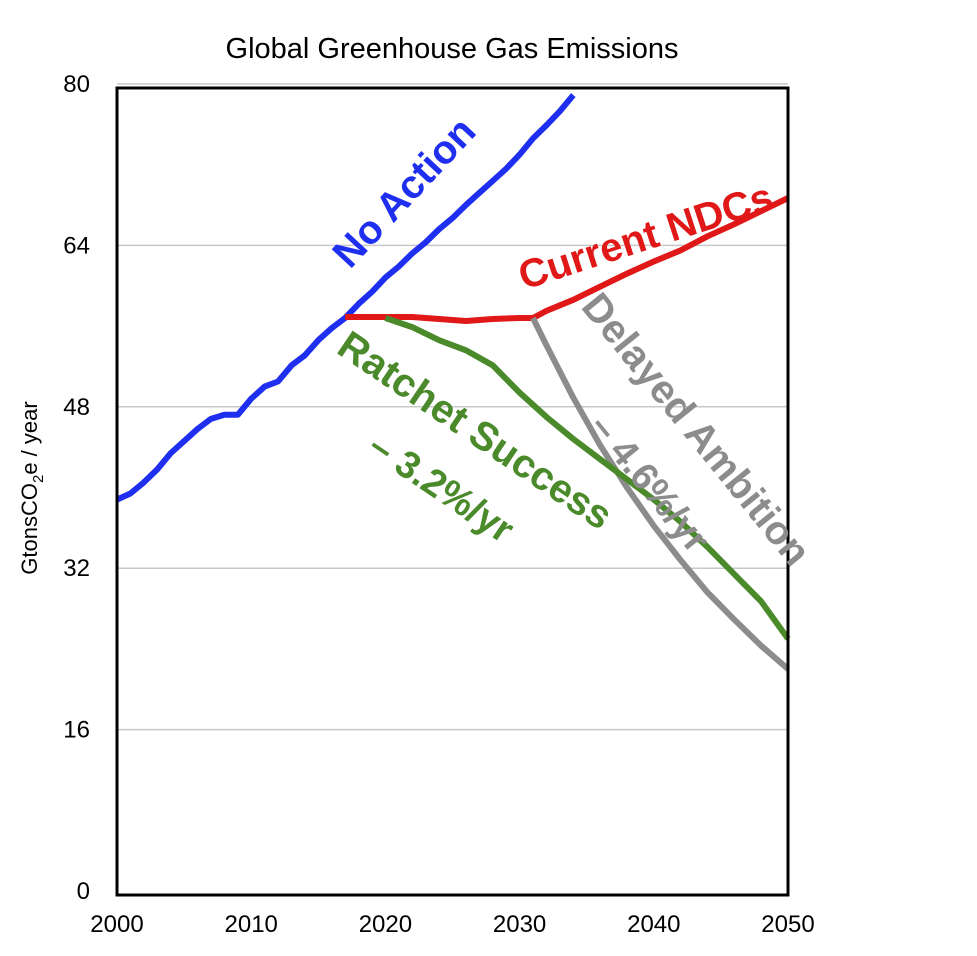  I want to click on x-tick-label: 2040, so click(653, 924).